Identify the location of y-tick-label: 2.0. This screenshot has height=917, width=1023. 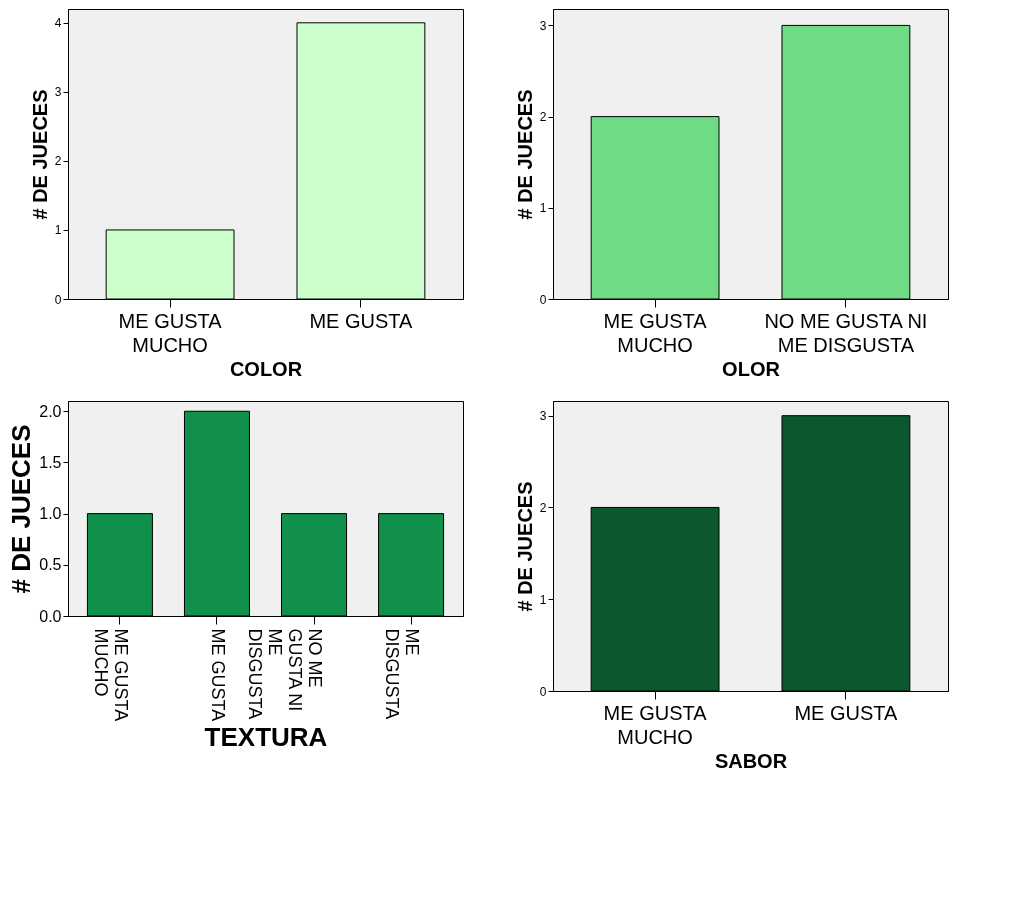
(50, 411).